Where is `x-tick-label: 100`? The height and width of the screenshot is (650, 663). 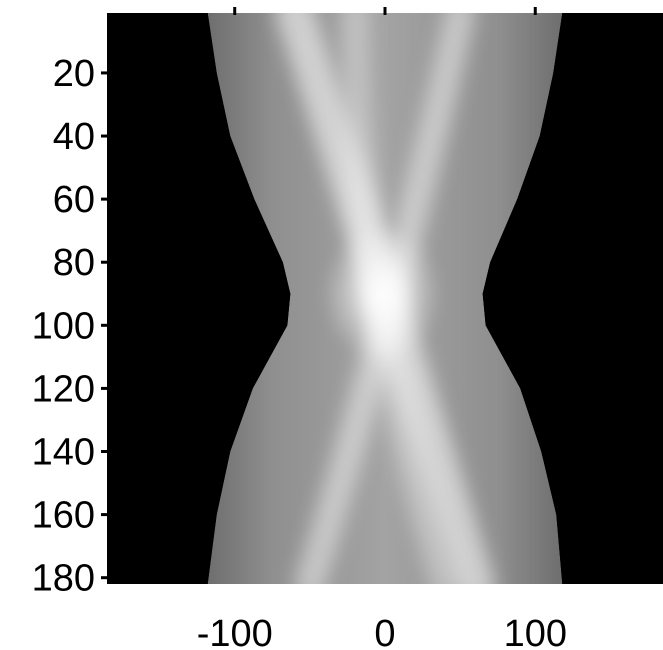
x-tick-label: 100 is located at coordinates (535, 631).